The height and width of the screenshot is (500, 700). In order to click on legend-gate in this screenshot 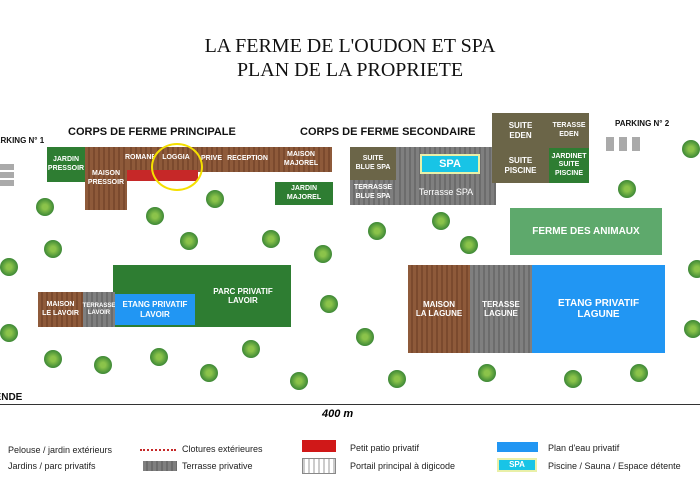, I will do `click(319, 466)`.